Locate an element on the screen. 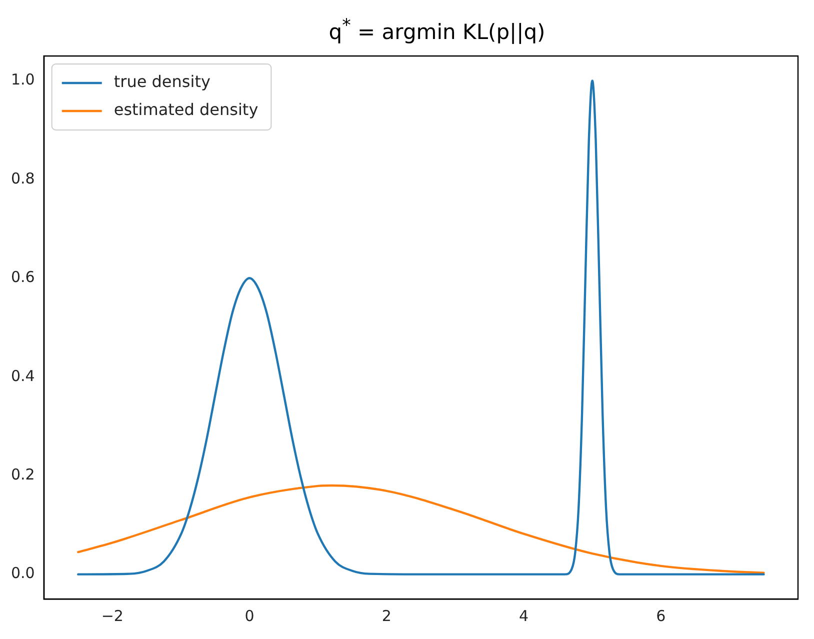  y-tick-label: 0.2 is located at coordinates (22, 474).